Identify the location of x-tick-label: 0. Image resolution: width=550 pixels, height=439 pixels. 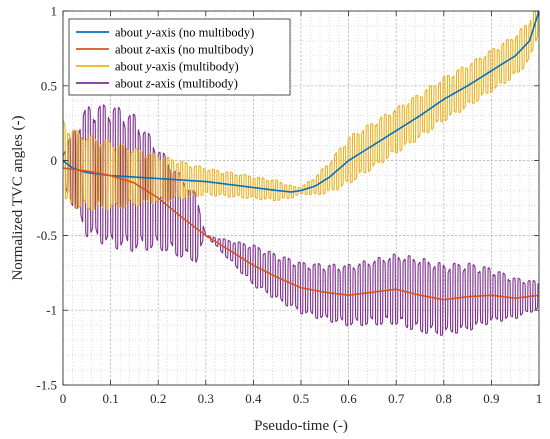
(63, 398).